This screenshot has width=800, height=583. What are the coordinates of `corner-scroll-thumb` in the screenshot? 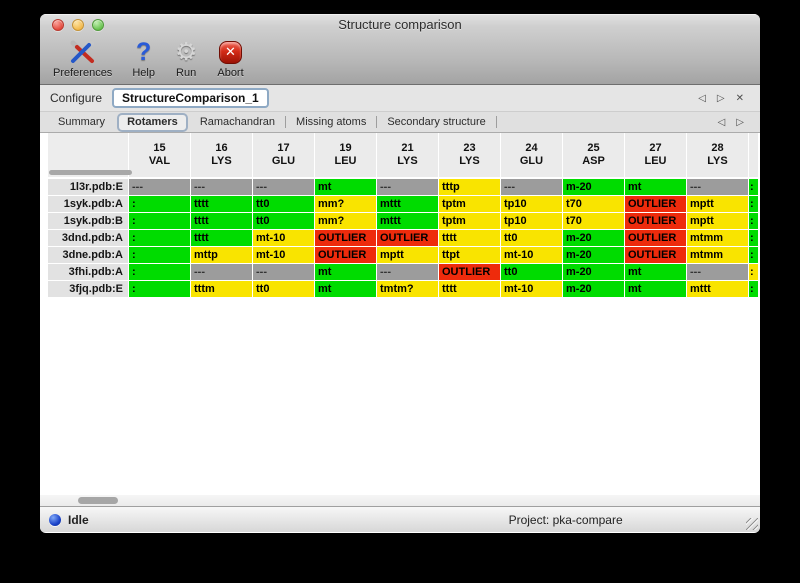 It's located at (90, 172).